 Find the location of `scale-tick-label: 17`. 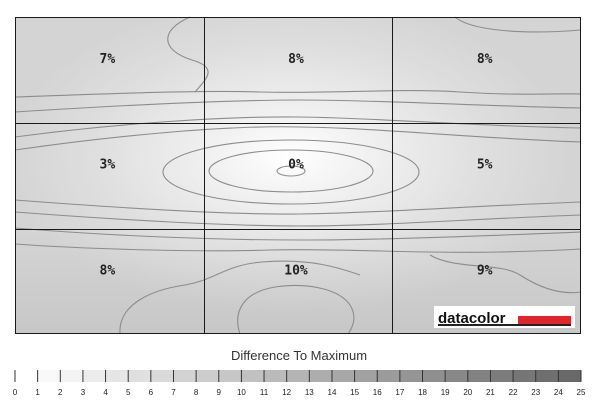

scale-tick-label: 17 is located at coordinates (399, 392).